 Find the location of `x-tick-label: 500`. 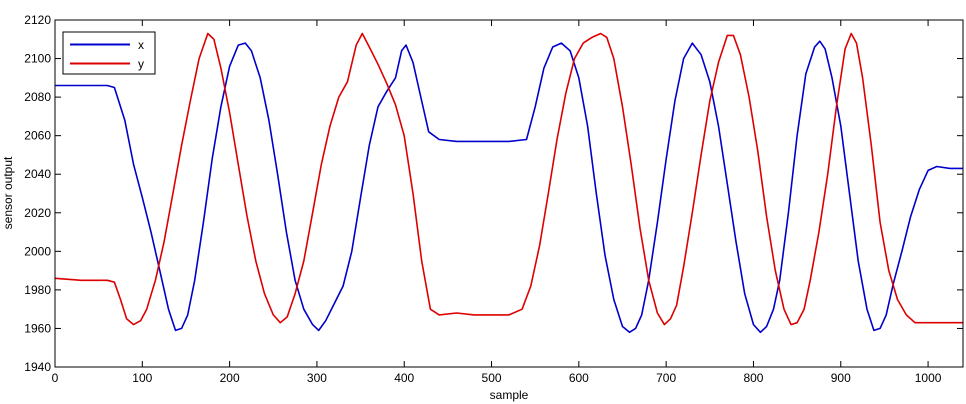

x-tick-label: 500 is located at coordinates (492, 378).